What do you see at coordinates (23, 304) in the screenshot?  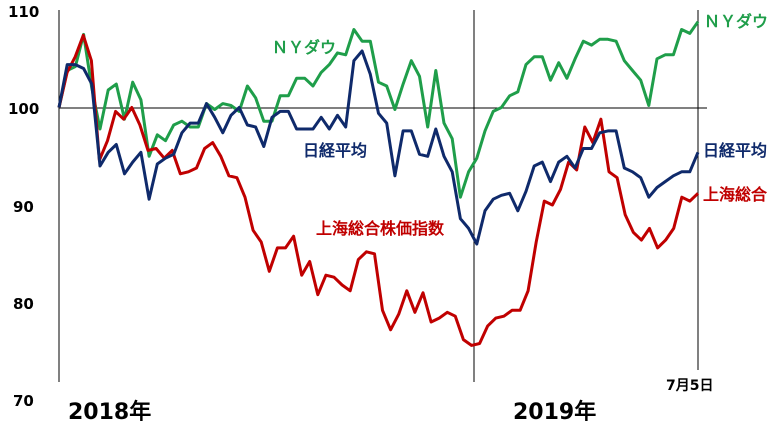 I see `y-tick-label: 80` at bounding box center [23, 304].